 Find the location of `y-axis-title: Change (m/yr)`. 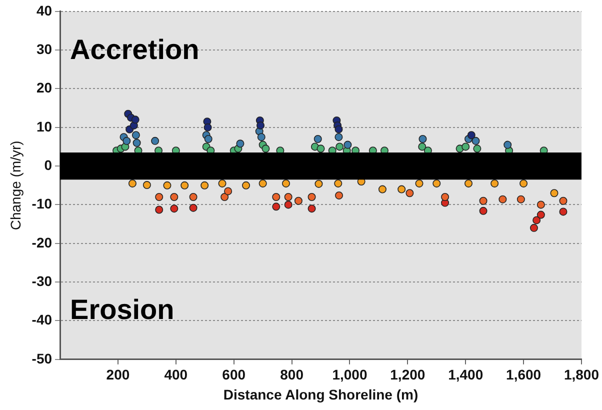

y-axis-title: Change (m/yr) is located at coordinates (15, 185).